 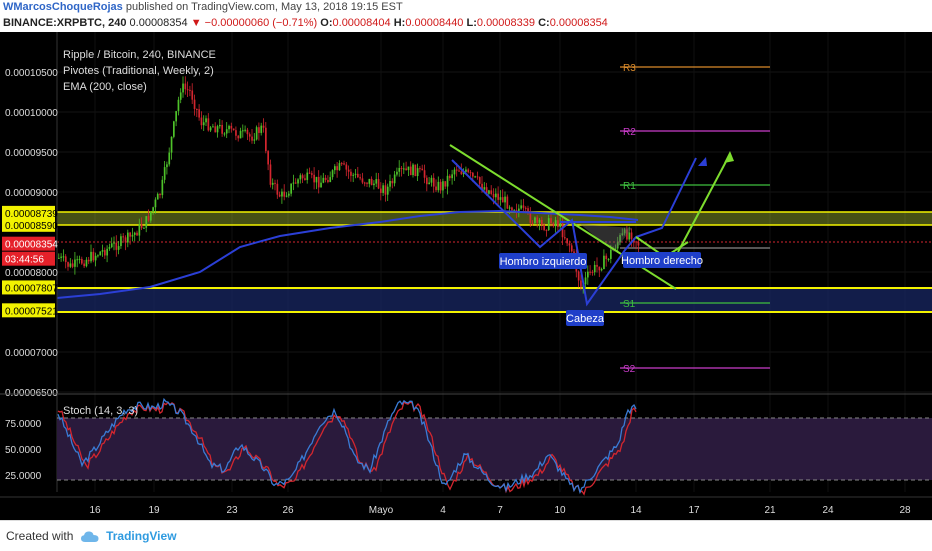 I want to click on price-tag-label: 0.00008739, so click(x=31, y=214).